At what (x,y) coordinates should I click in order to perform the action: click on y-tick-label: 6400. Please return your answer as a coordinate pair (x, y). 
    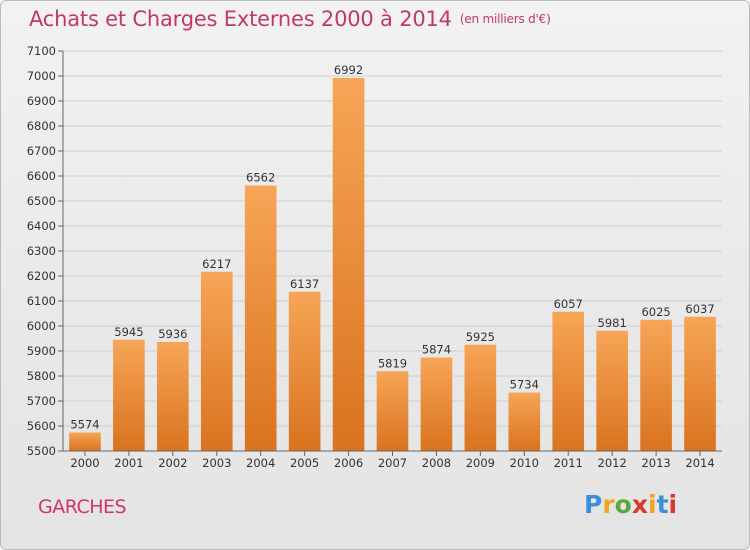
    Looking at the image, I should click on (41, 226).